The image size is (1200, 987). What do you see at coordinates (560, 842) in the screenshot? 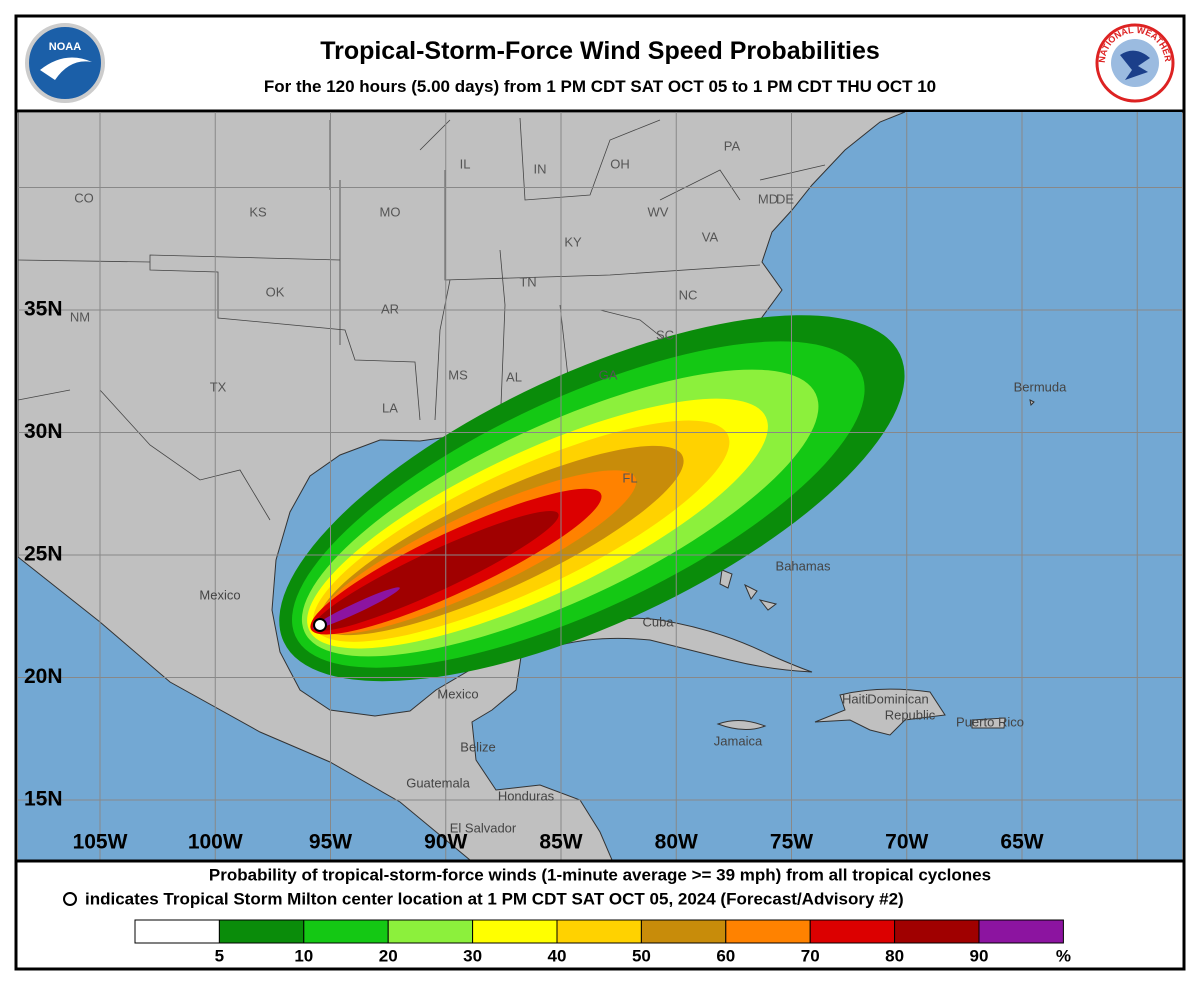
I see `lon-label: 85W` at bounding box center [560, 842].